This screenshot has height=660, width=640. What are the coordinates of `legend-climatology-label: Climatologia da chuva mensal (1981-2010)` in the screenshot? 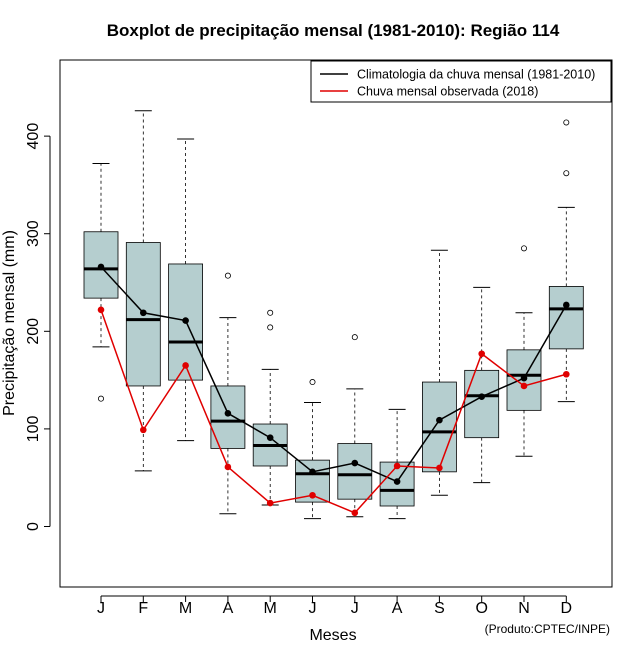 It's located at (476, 75).